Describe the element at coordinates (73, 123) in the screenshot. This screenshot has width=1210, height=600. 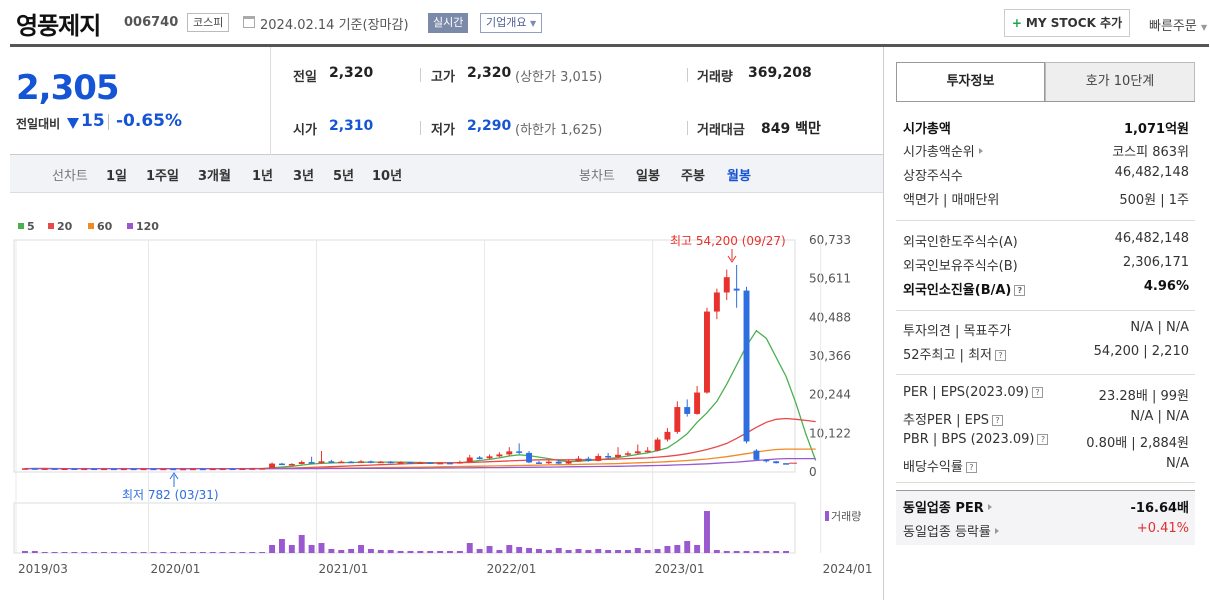
I see `down-triangle-icon` at that location.